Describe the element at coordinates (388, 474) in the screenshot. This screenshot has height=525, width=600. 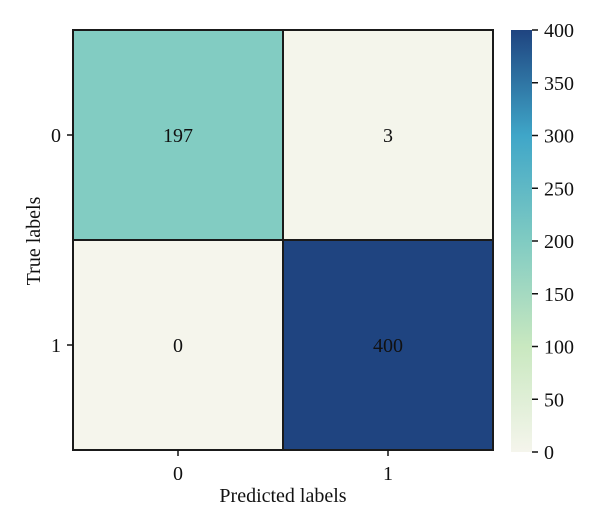
I see `x-tick-label-1: 1` at that location.